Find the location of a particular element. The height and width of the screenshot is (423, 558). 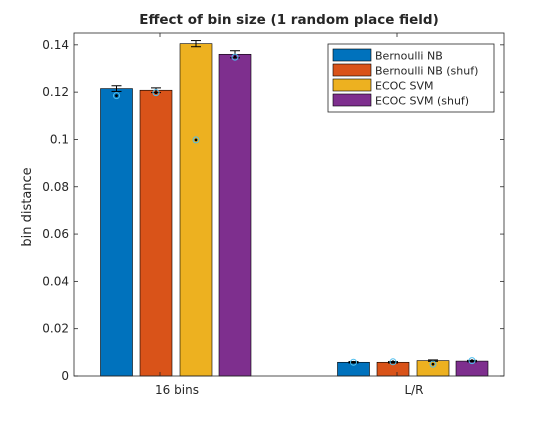

legend-label: Bernoulli NB is located at coordinates (409, 56).